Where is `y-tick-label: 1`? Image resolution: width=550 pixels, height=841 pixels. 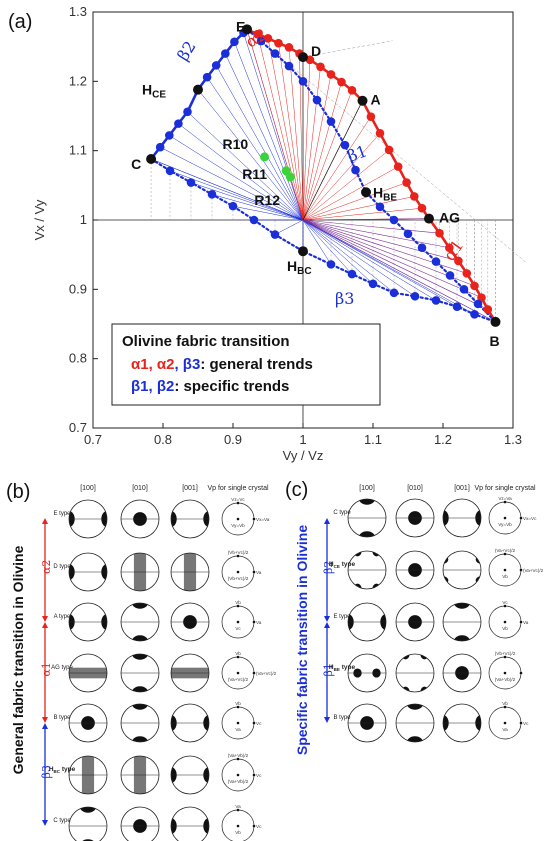
y-tick-label: 1 is located at coordinates (83, 219).